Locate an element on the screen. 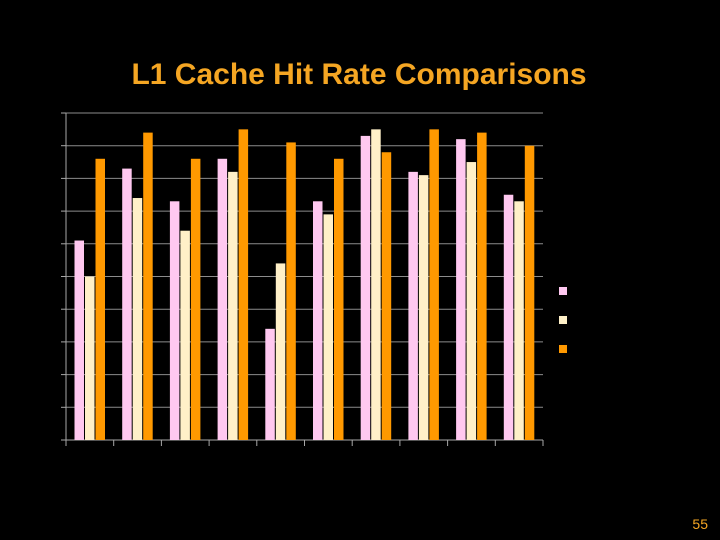  slide-title: L1 Cache Hit Rate Comparisons is located at coordinates (359, 74).